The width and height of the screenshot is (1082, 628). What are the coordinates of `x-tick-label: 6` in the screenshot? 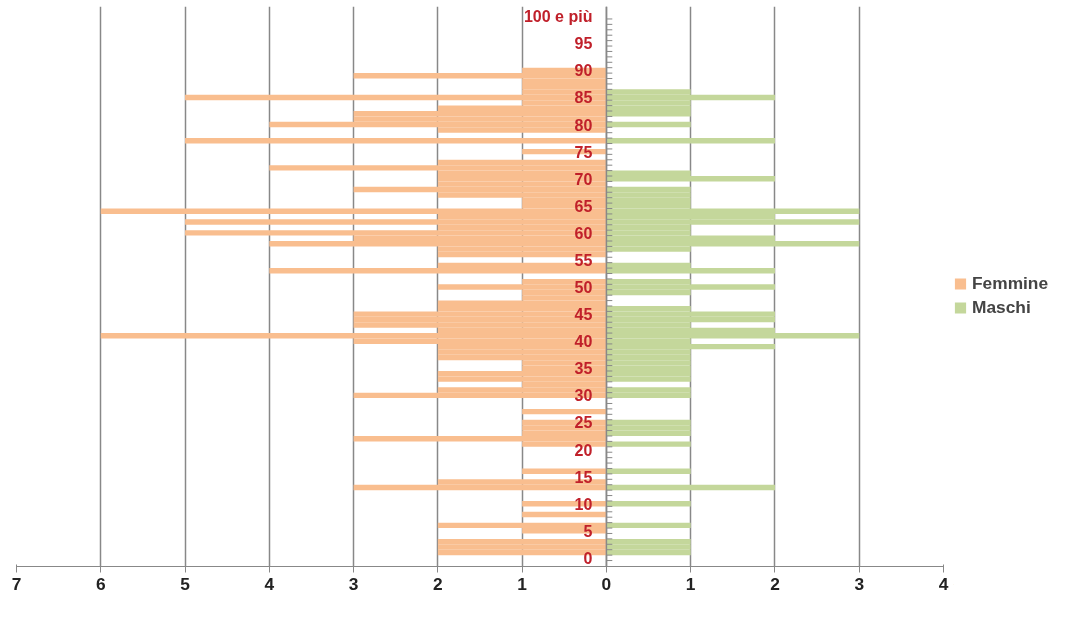 It's located at (100, 583).